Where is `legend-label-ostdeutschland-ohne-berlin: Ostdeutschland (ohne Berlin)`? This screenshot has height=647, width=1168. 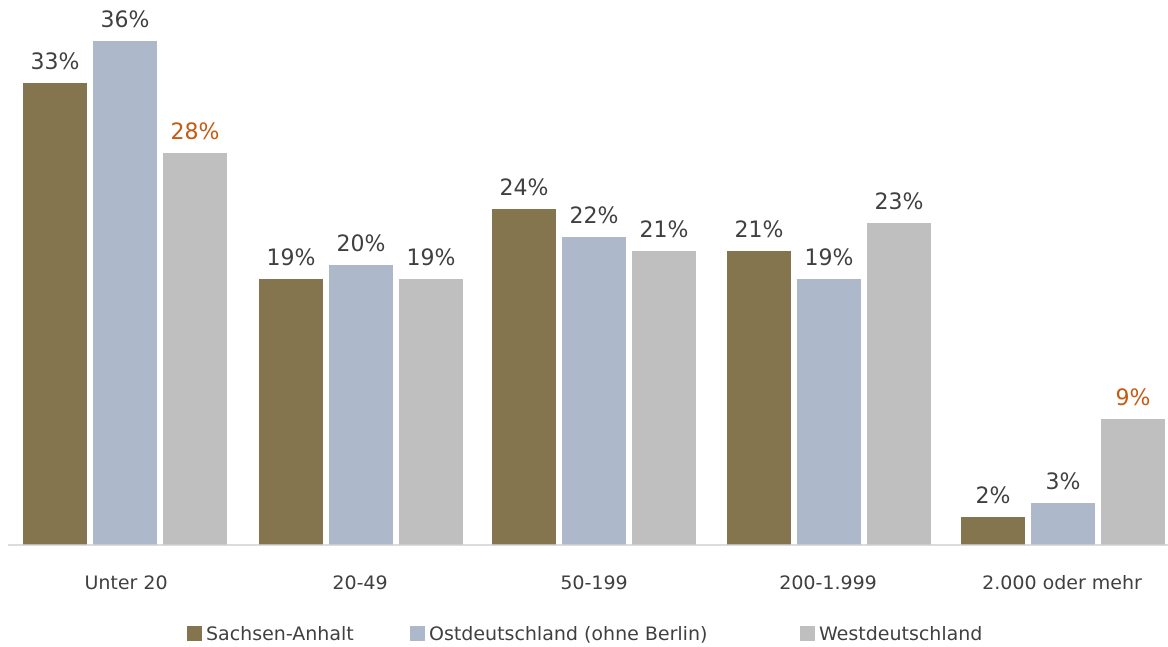
legend-label-ostdeutschland-ohne-berlin: Ostdeutschland (ohne Berlin) is located at coordinates (568, 634).